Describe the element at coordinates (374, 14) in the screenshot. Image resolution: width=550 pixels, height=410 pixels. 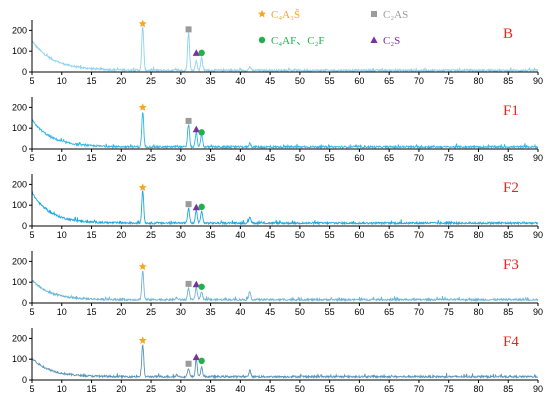
I see `legend-symbol-c2as` at that location.